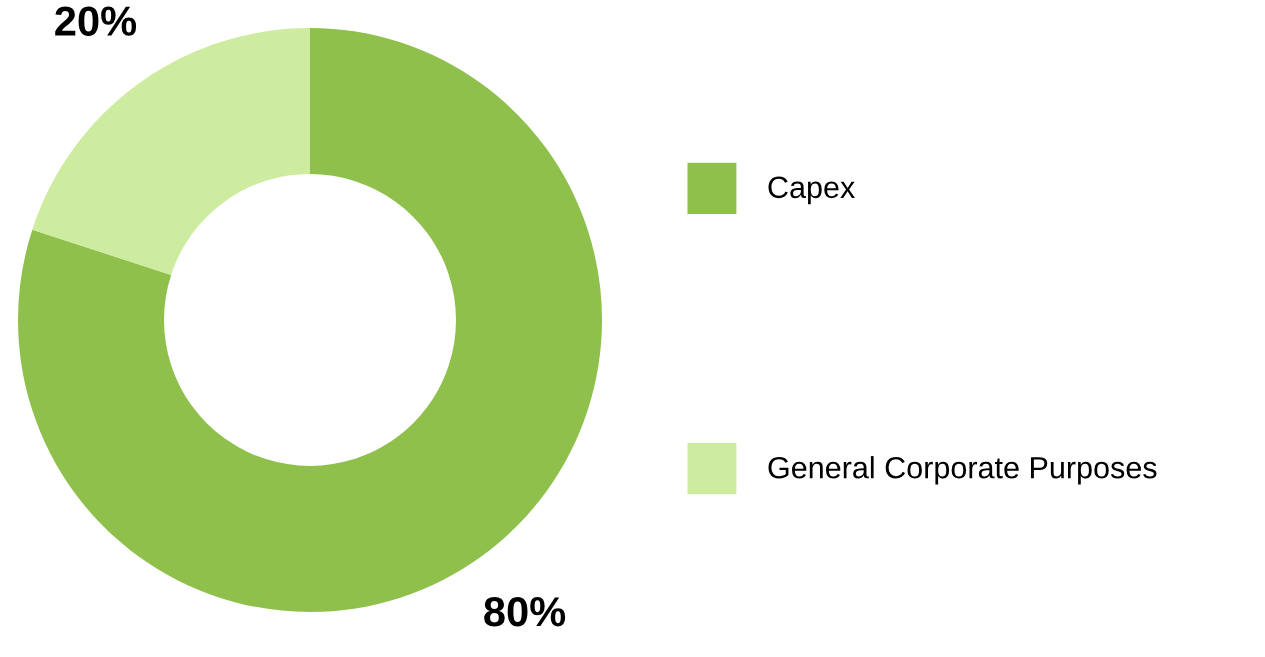 The width and height of the screenshot is (1265, 657). Describe the element at coordinates (96, 21) in the screenshot. I see `data-label: 20%` at that location.